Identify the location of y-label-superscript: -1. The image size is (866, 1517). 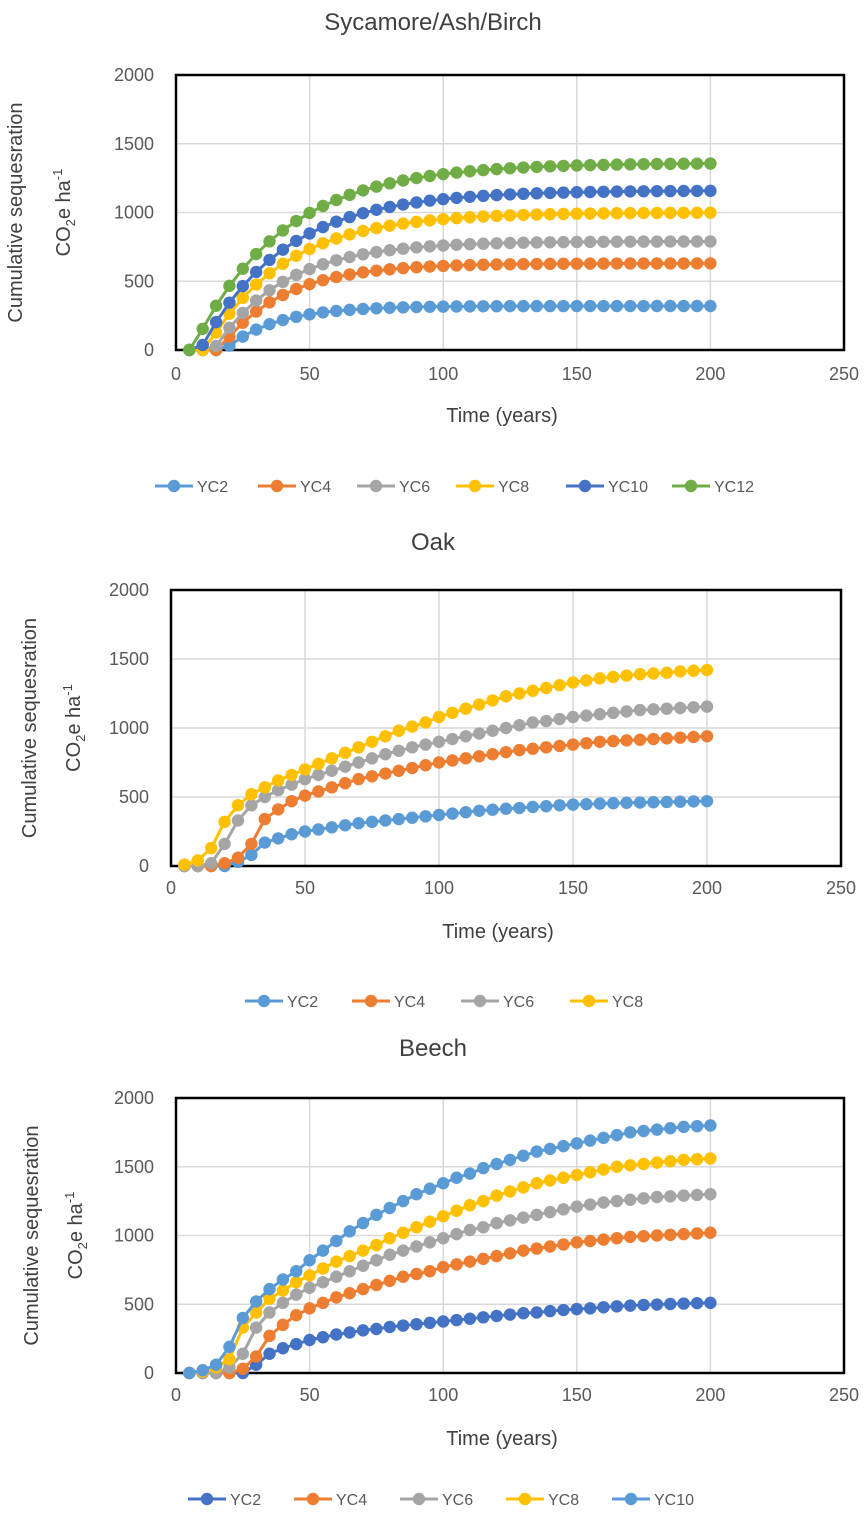
(69, 1198).